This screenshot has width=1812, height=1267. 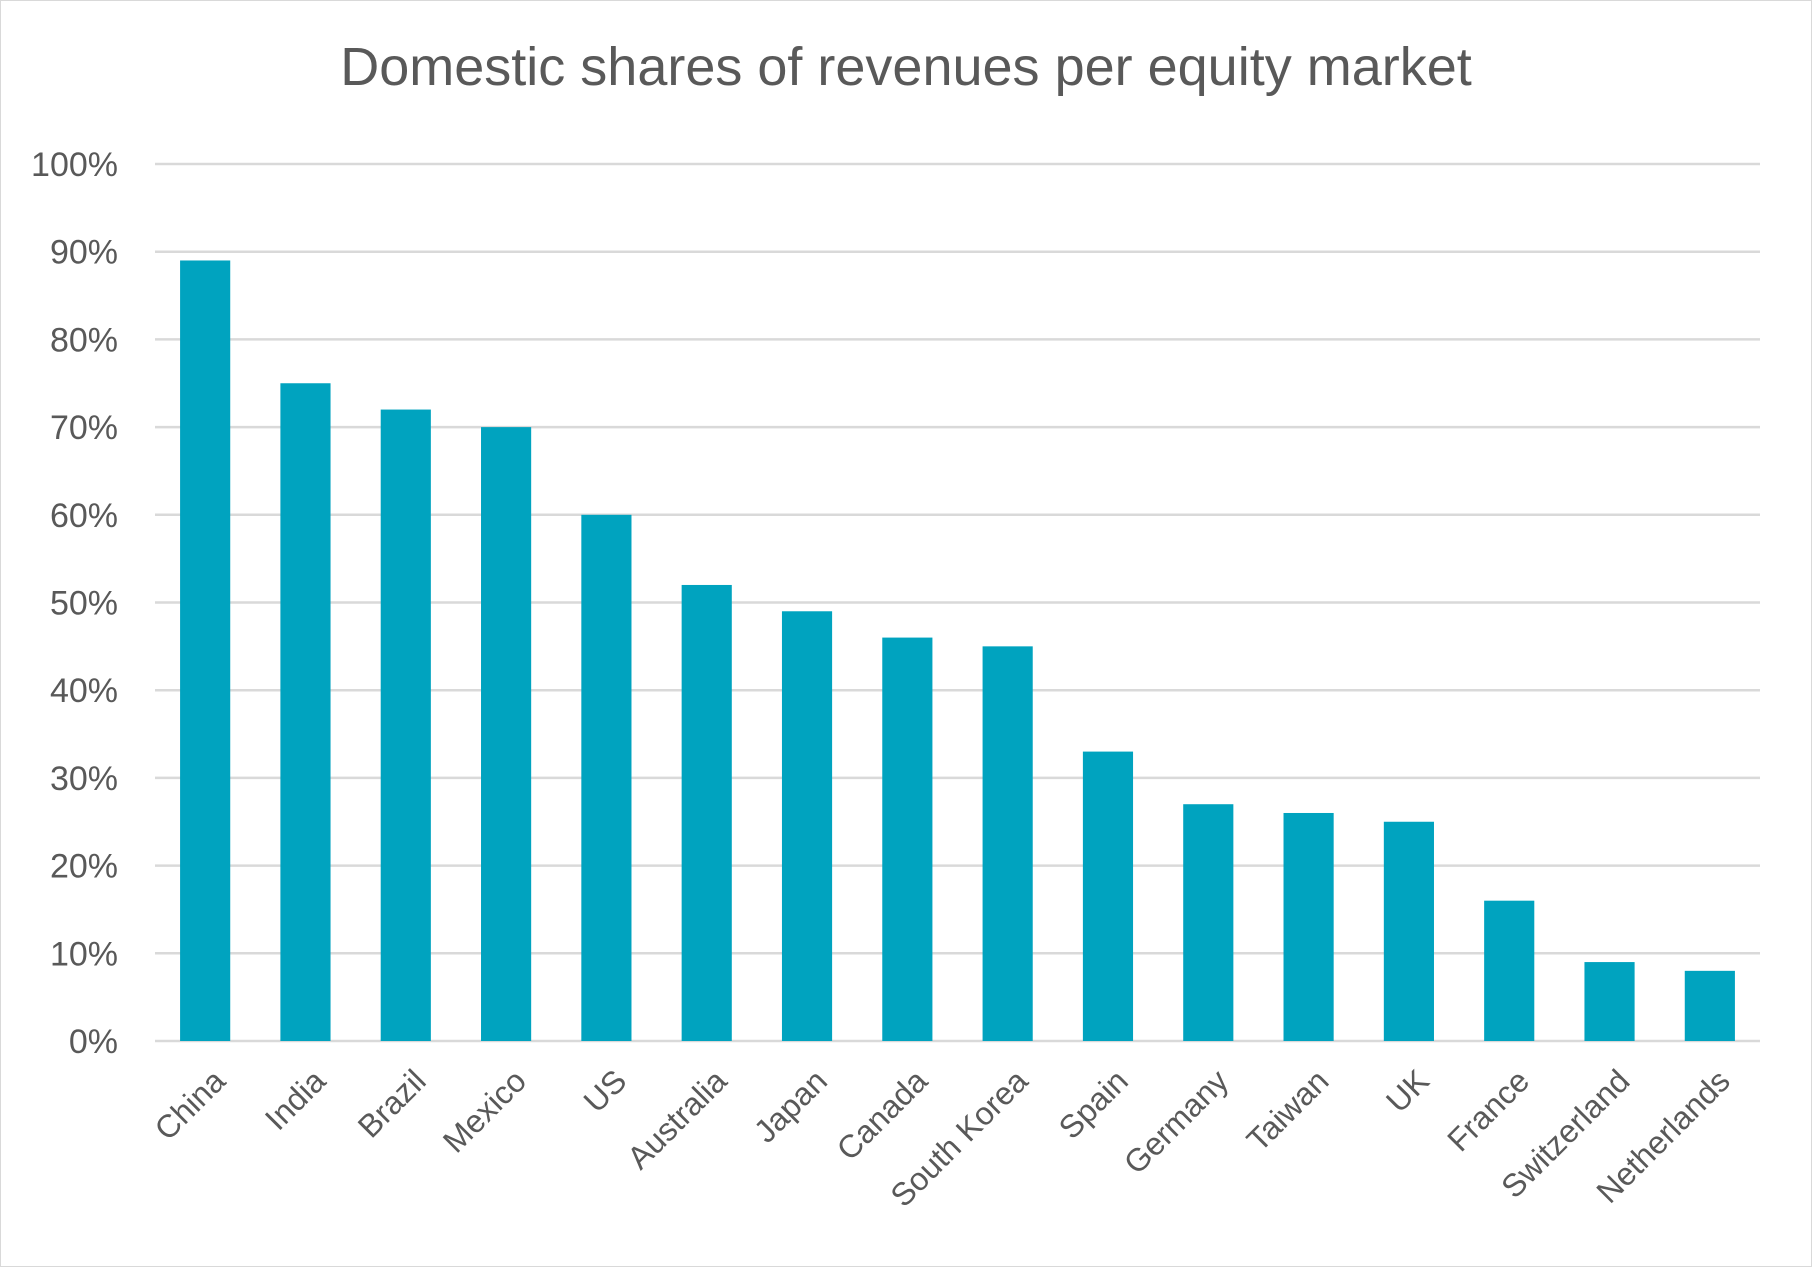 I want to click on x-category-label: India, so click(x=295, y=1099).